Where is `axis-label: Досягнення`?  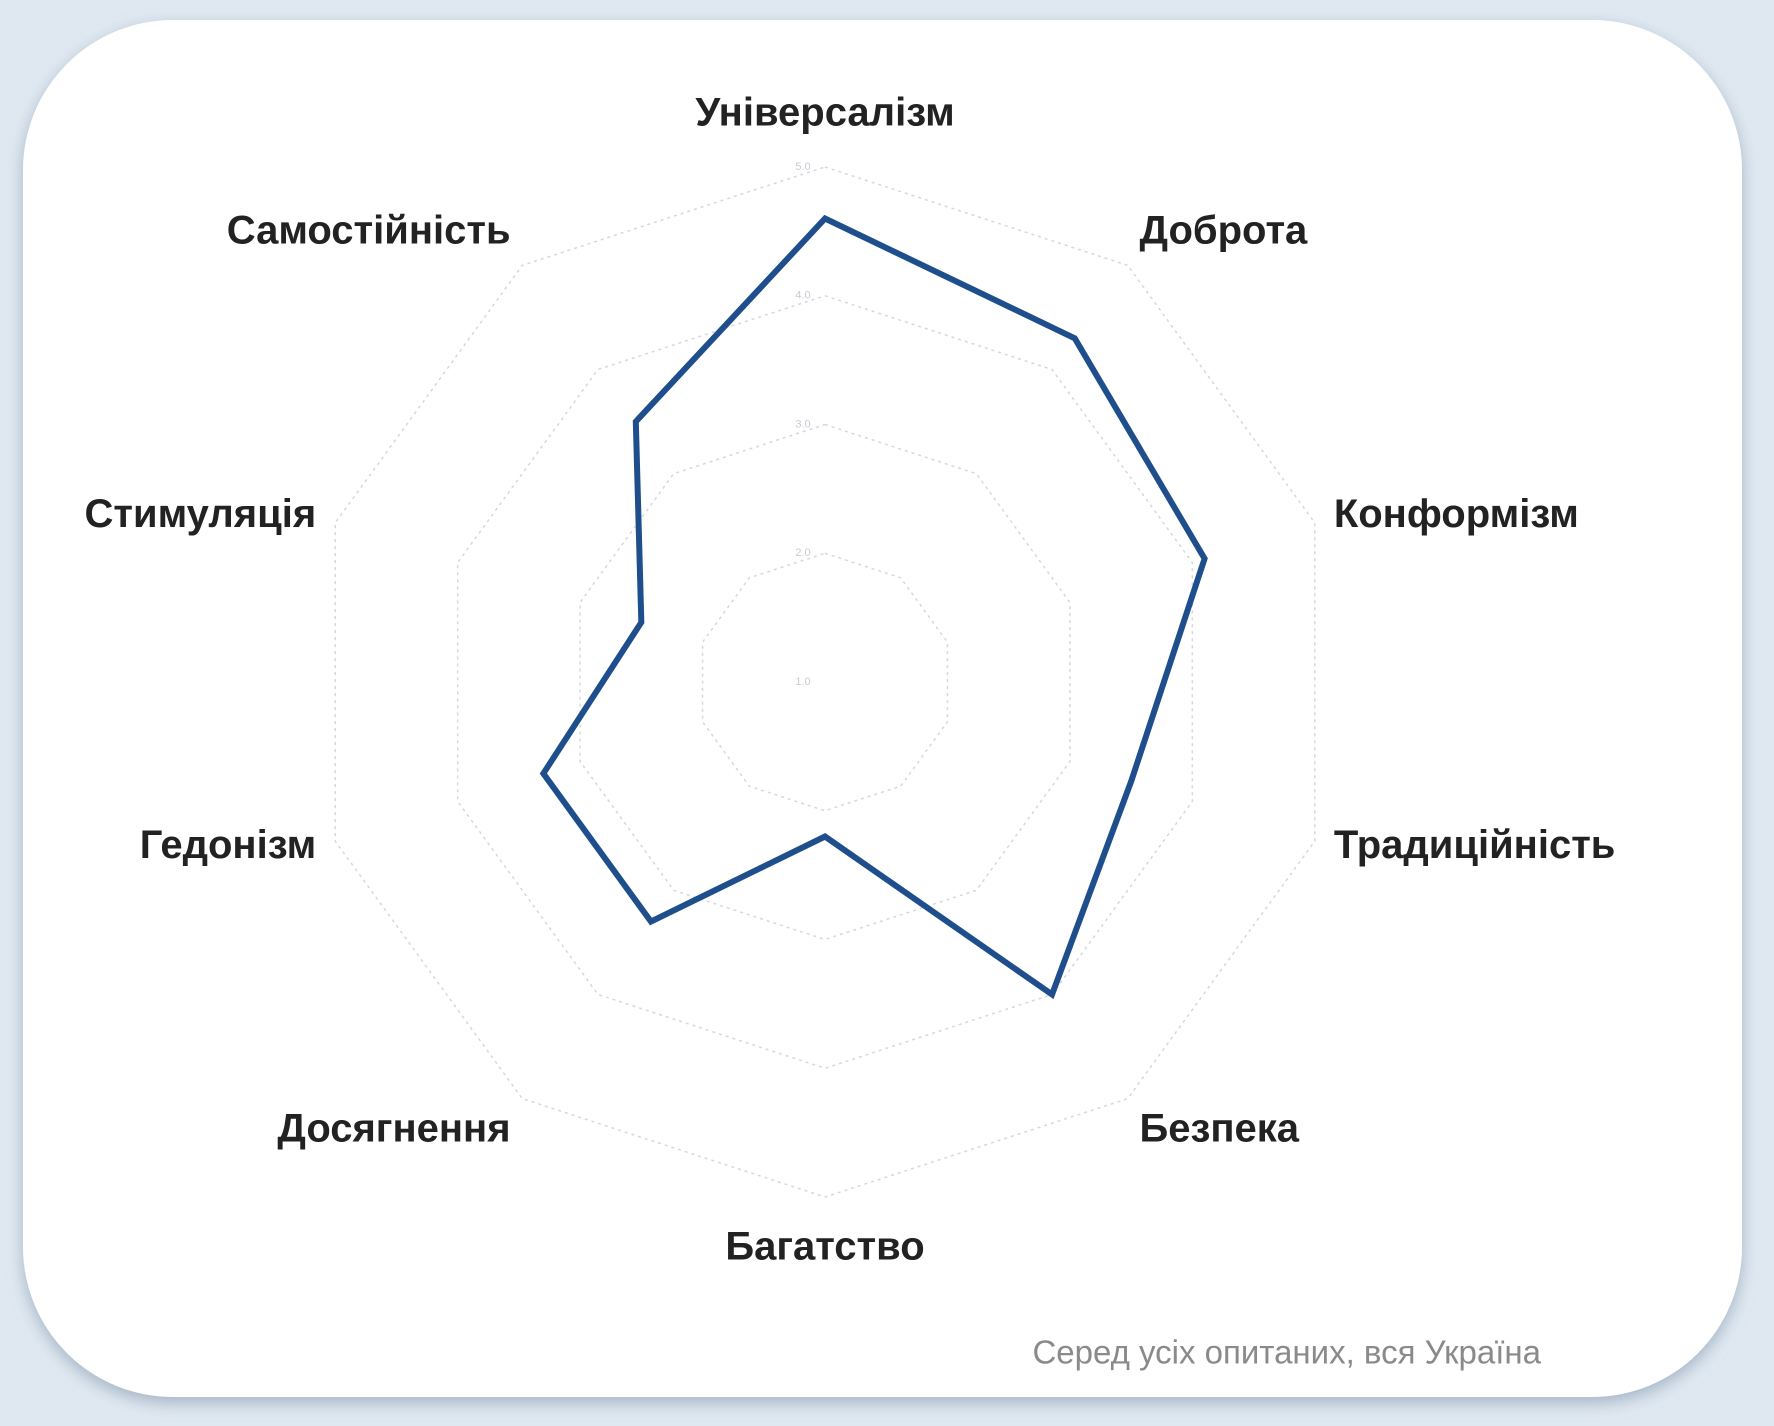
axis-label: Досягнення is located at coordinates (393, 1129).